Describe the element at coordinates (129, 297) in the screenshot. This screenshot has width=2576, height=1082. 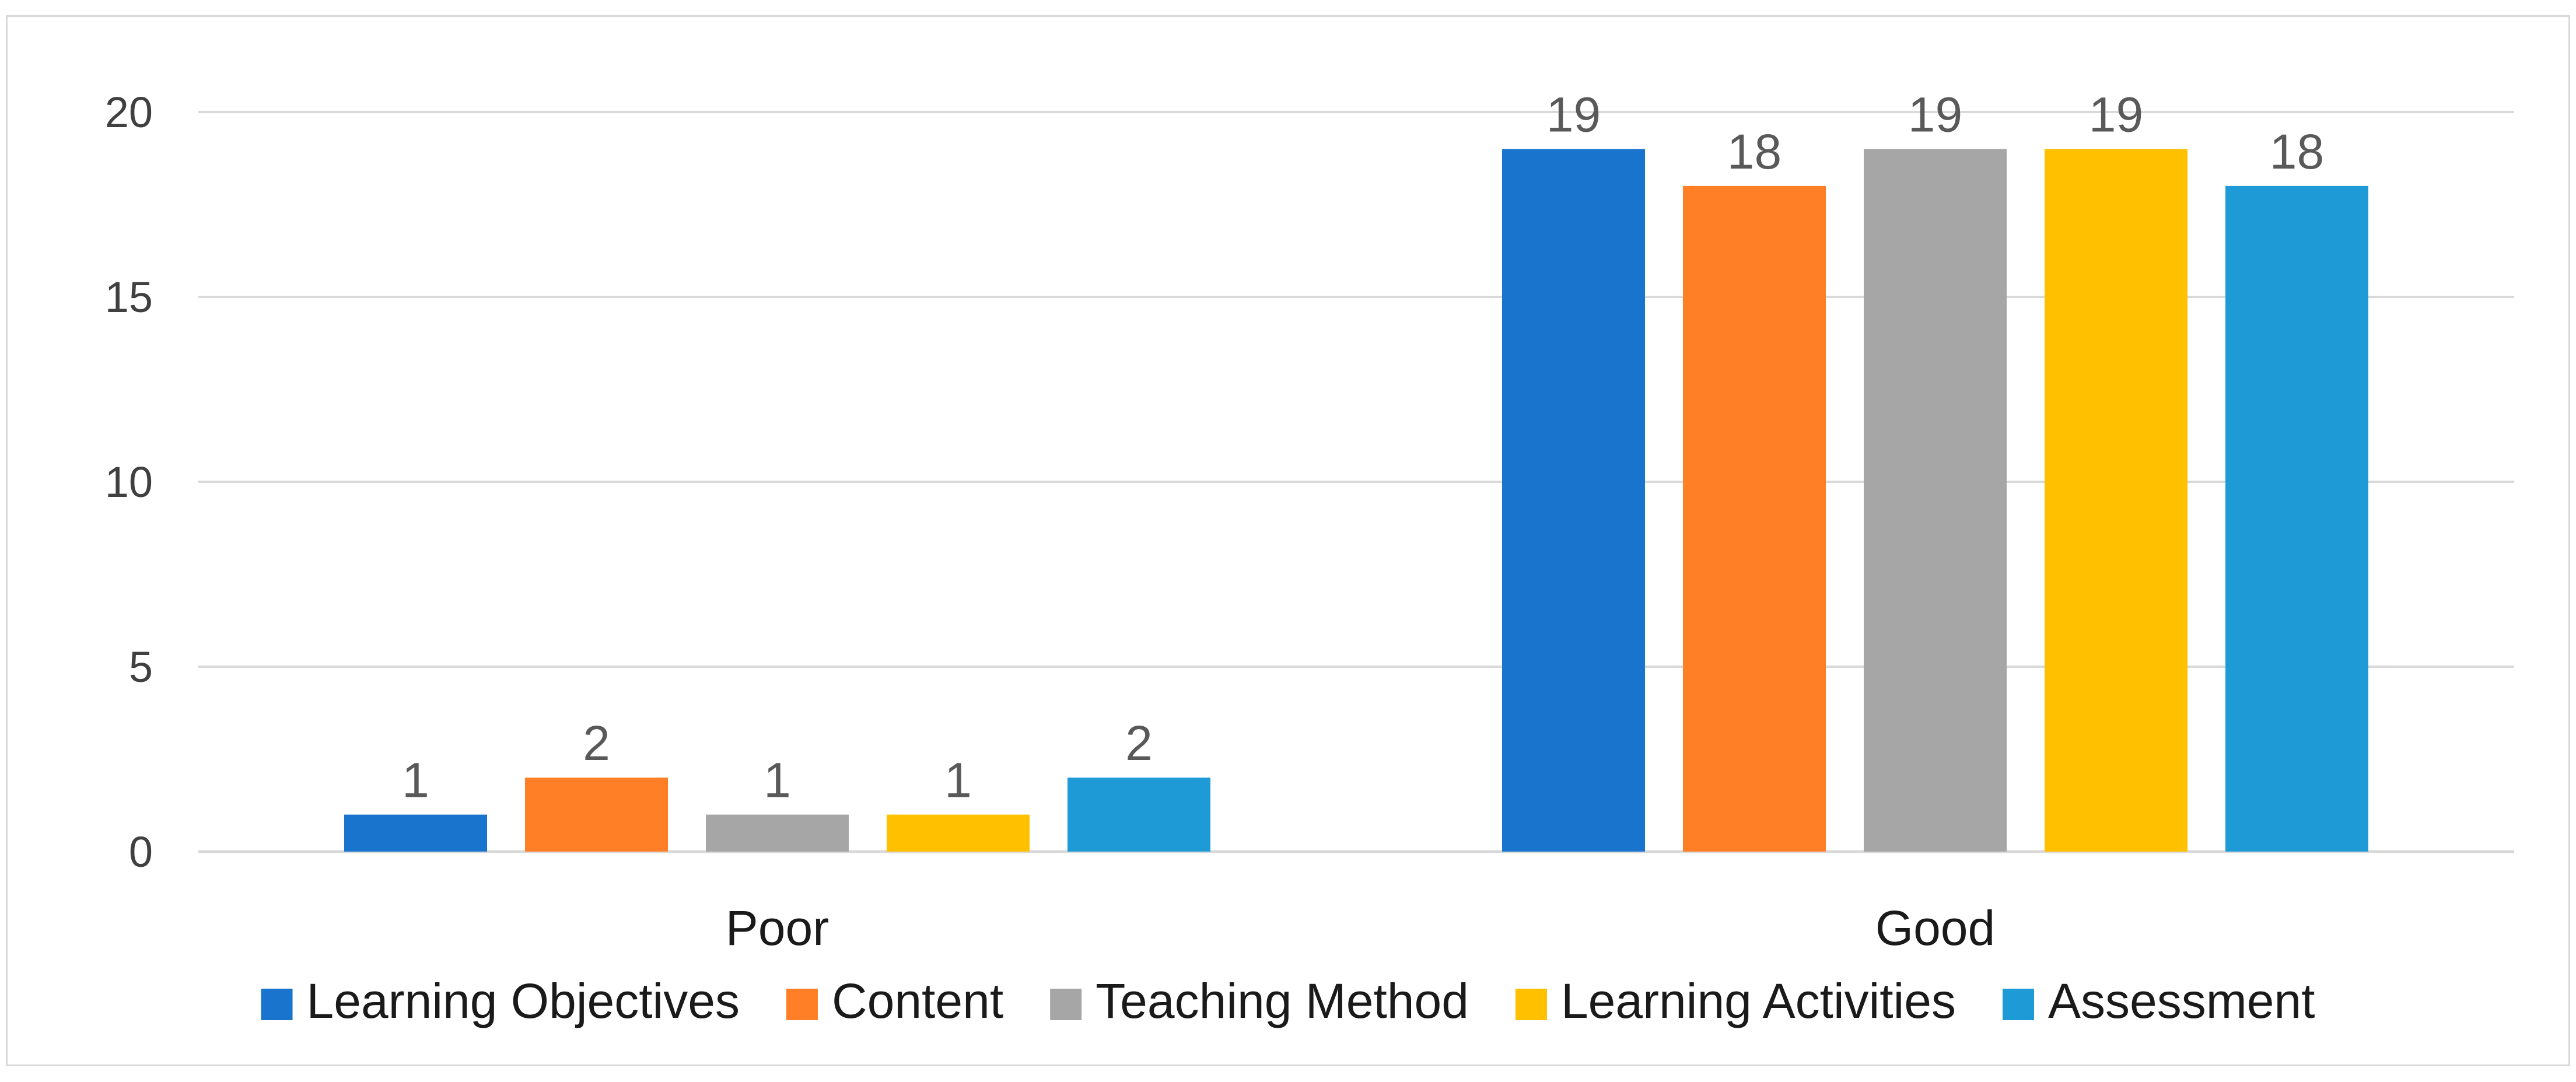
I see `y-tick-label: 15` at that location.